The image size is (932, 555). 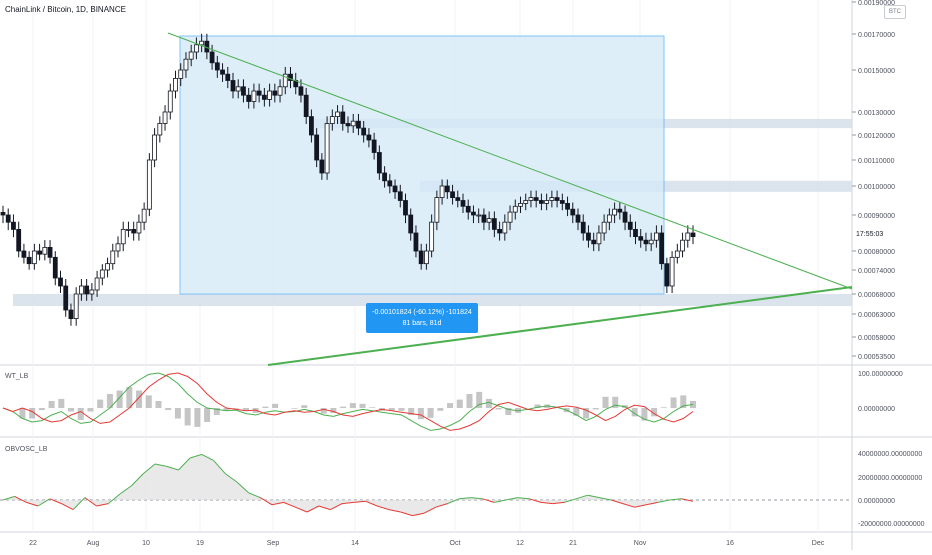 What do you see at coordinates (355, 543) in the screenshot?
I see `time-tick-label: 14` at bounding box center [355, 543].